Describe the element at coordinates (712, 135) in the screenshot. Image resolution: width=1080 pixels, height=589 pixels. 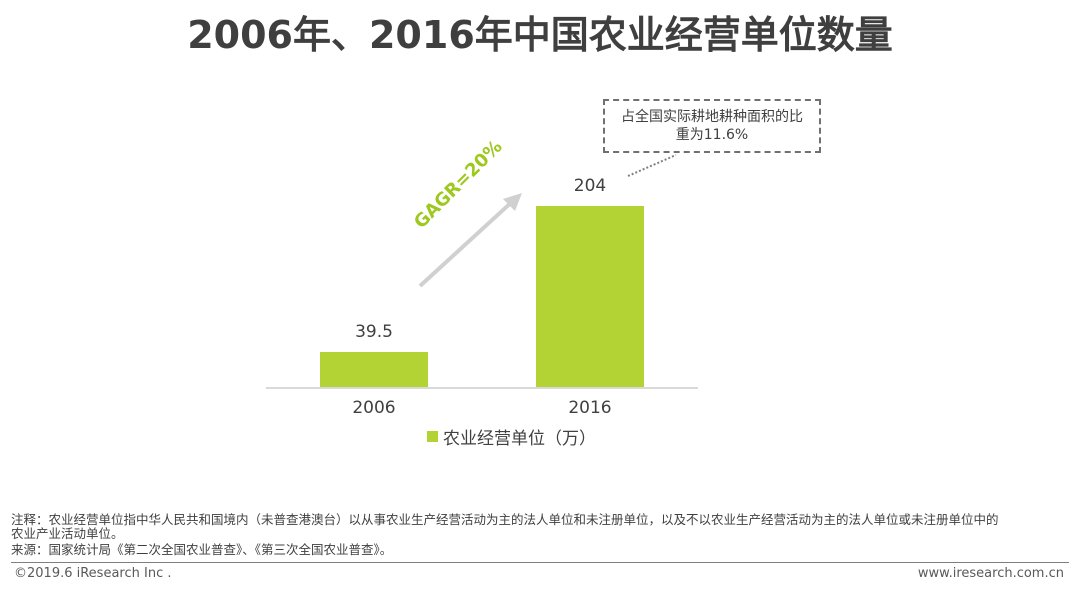
I see `callout-line-2: 重为11.6%` at that location.